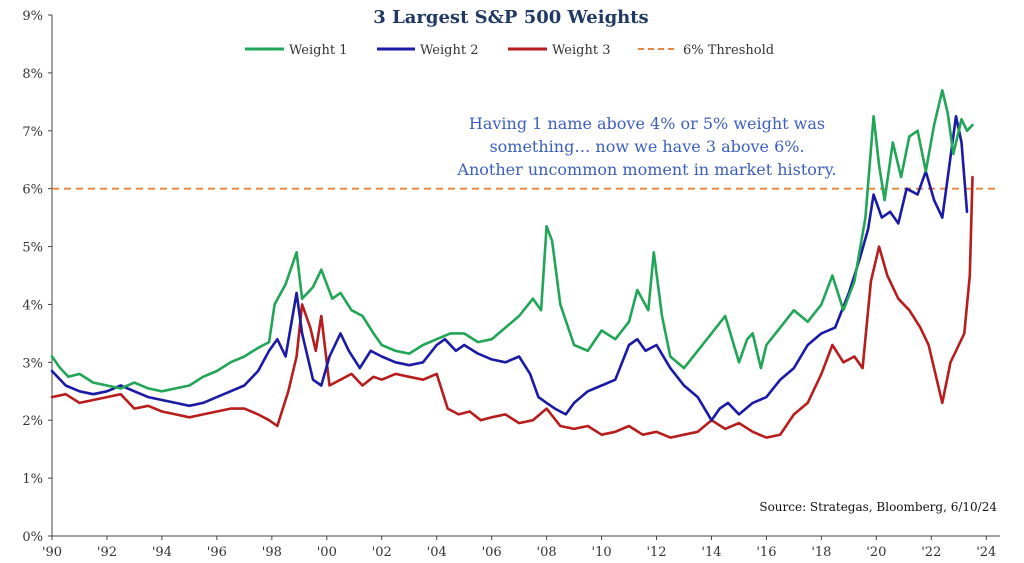 This screenshot has height=563, width=1024. What do you see at coordinates (32, 132) in the screenshot?
I see `y-tick-label: 7%` at bounding box center [32, 132].